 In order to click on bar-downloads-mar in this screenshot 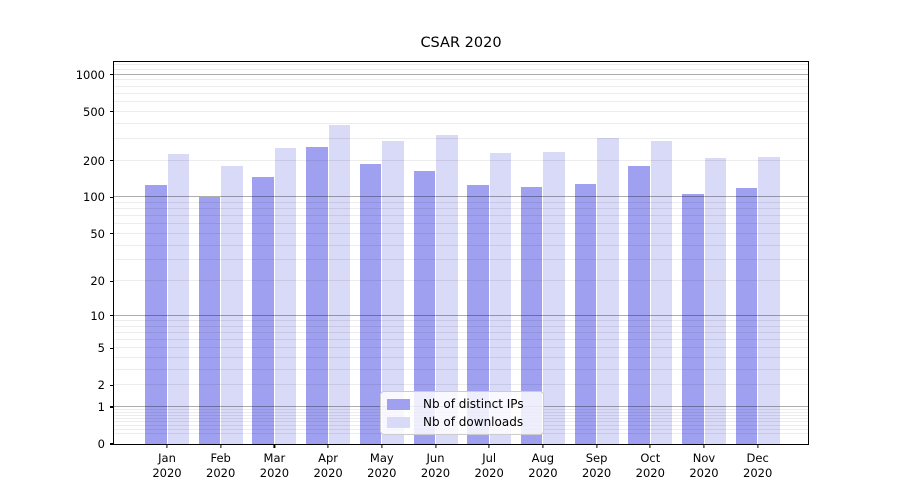, I will do `click(285, 296)`.